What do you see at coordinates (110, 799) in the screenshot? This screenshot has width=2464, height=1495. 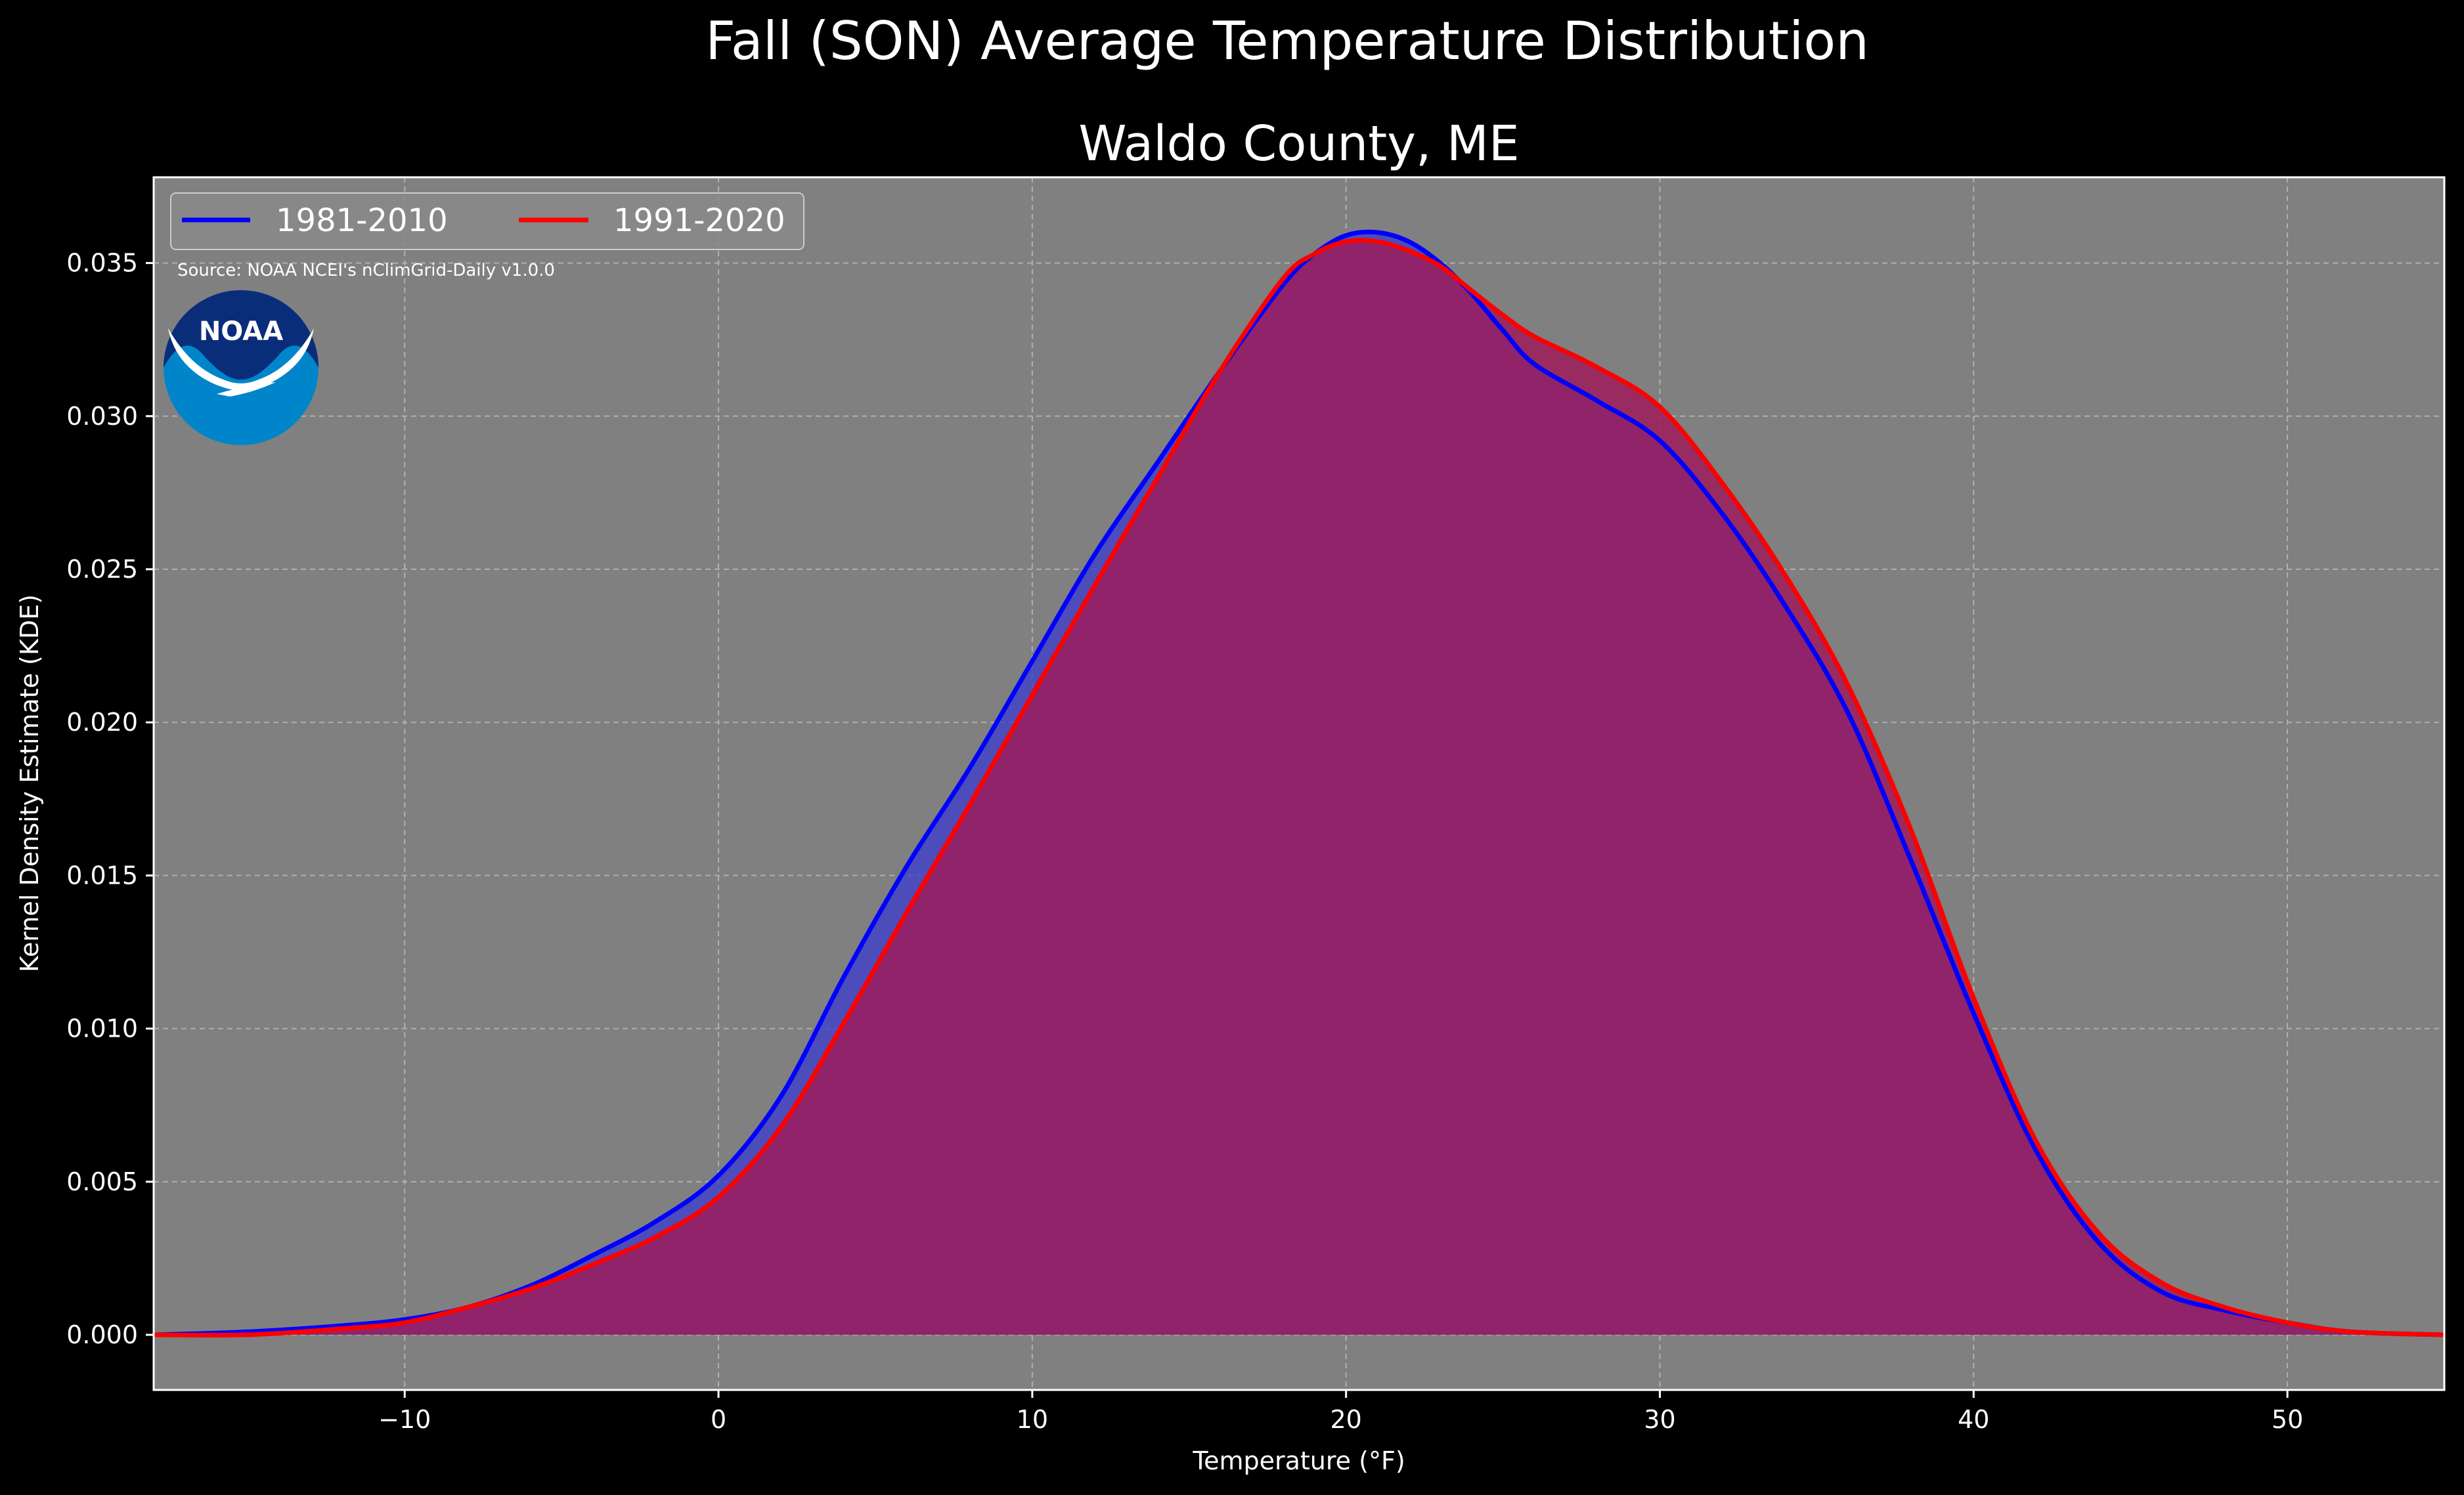 I see `y-axis-ticks: 0.000 0.005 0.010 0.015 0.020 0.025 0.030 0.035` at bounding box center [110, 799].